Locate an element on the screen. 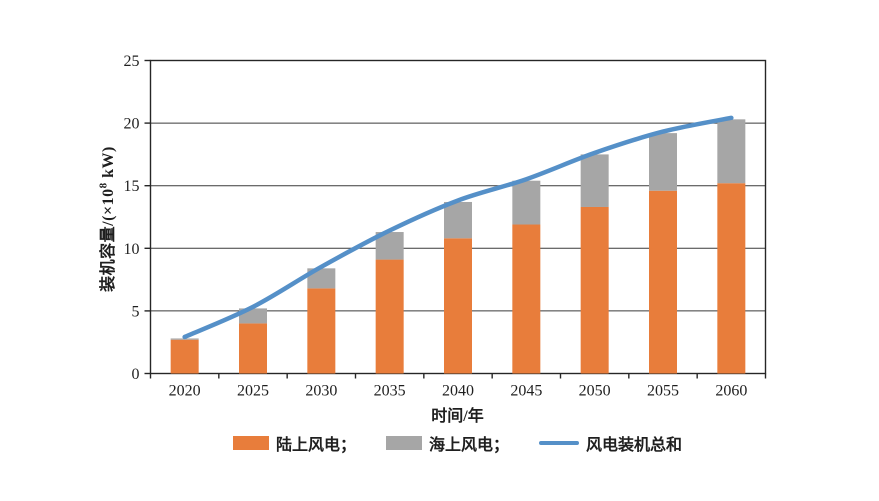 The width and height of the screenshot is (879, 501). x-tick-label-2060: 2060 is located at coordinates (731, 391).